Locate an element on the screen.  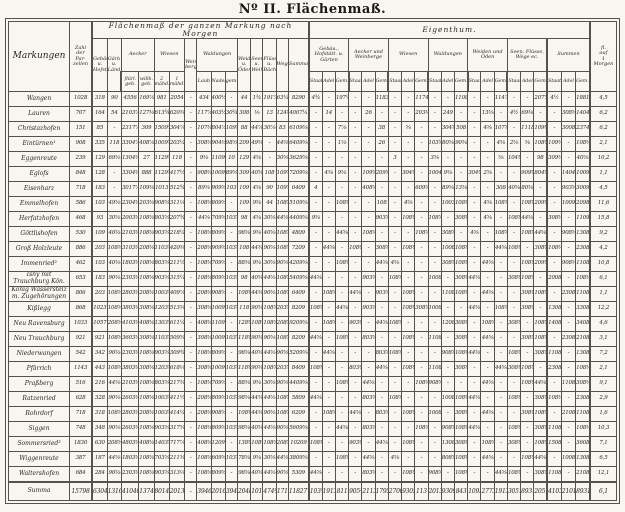
data-cell: 921 is located at coordinates (81, 339).